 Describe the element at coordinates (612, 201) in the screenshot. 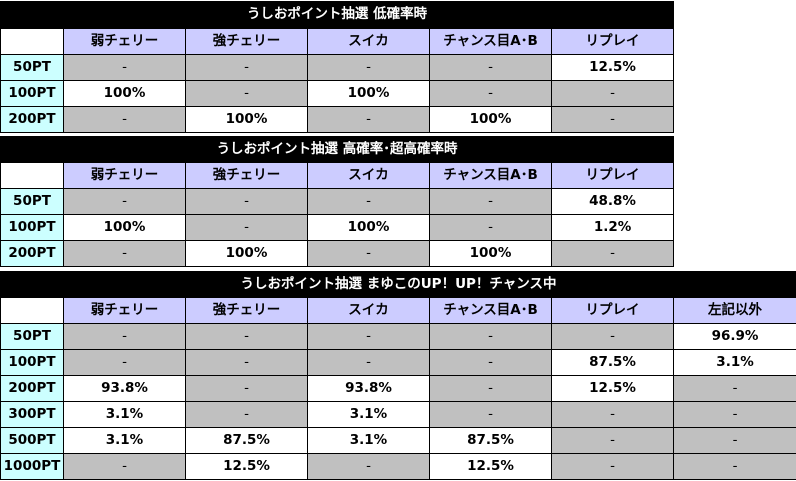

I see `value-cell: 48.8%` at that location.